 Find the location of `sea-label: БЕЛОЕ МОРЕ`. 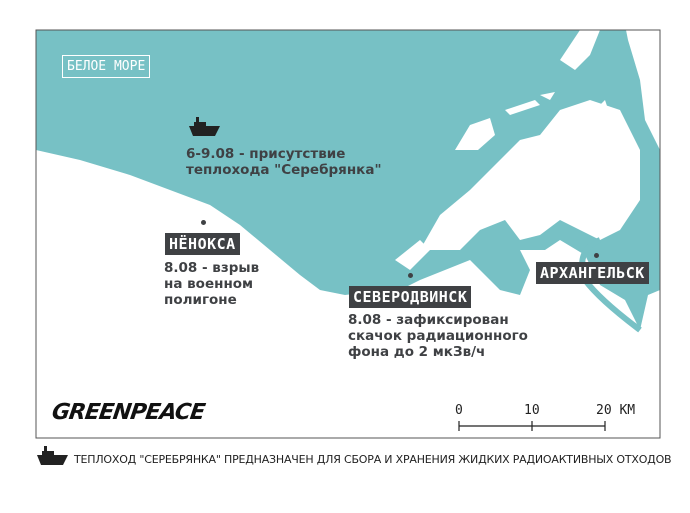

sea-label: БЕЛОЕ МОРЕ is located at coordinates (106, 66).